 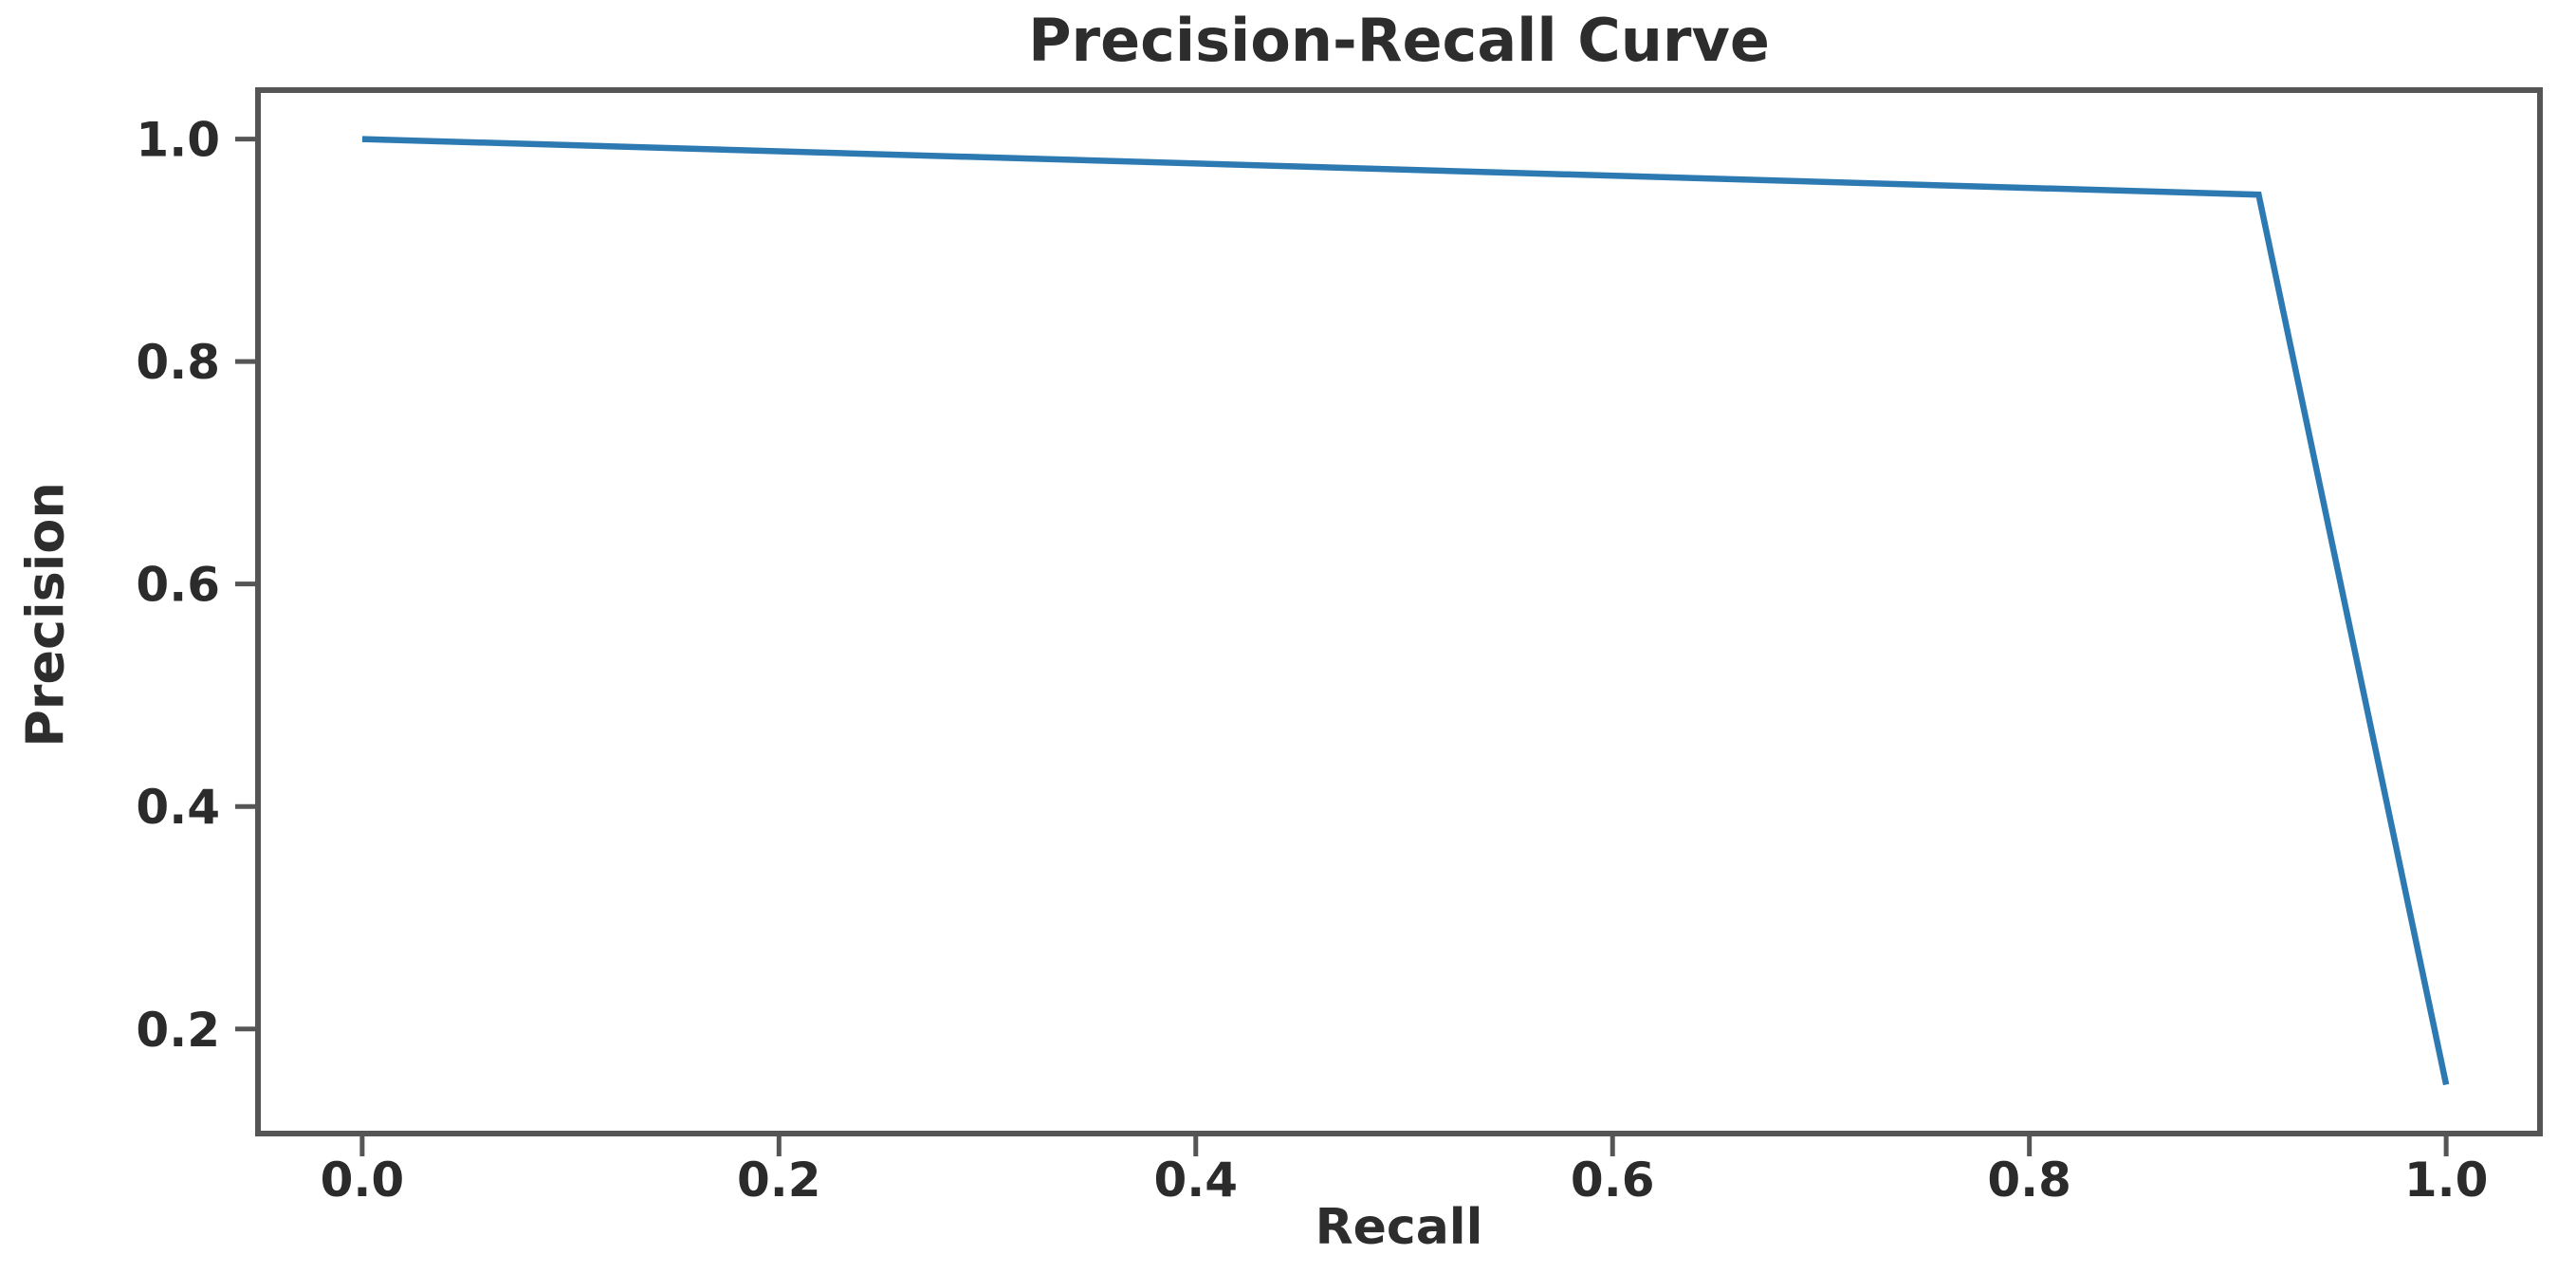 What do you see at coordinates (178, 140) in the screenshot?
I see `y-tick-label: 1.0` at bounding box center [178, 140].